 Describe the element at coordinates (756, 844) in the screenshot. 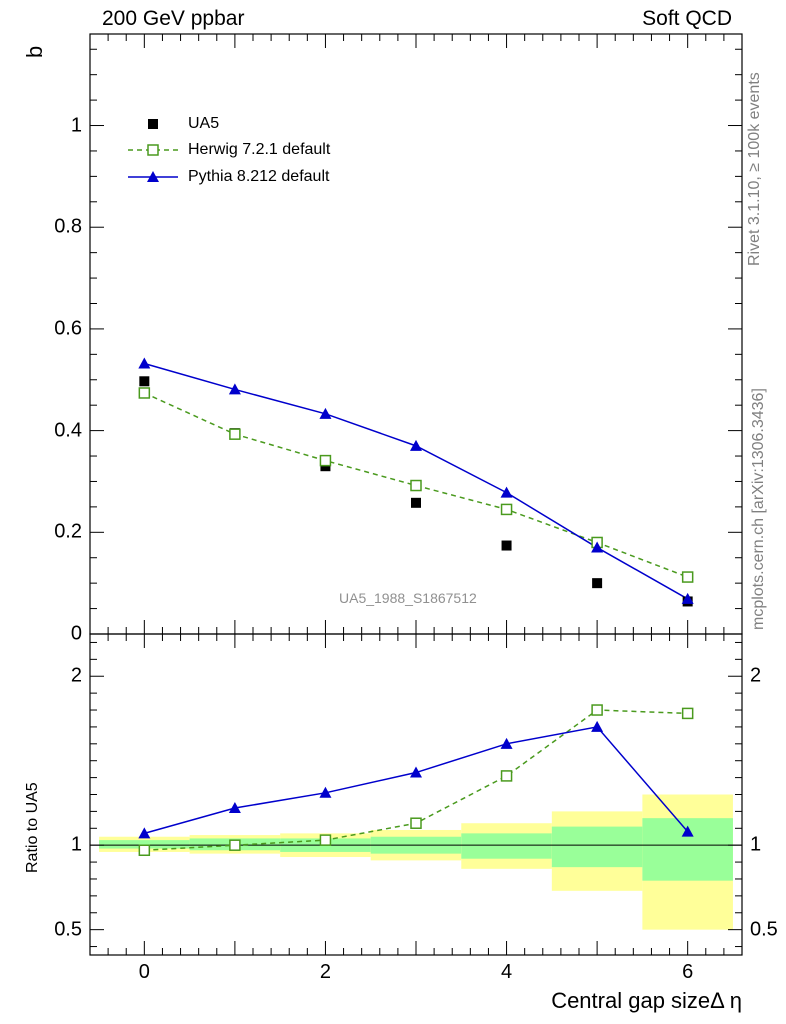

I see `ratio-y-tick-label-right: 1` at that location.